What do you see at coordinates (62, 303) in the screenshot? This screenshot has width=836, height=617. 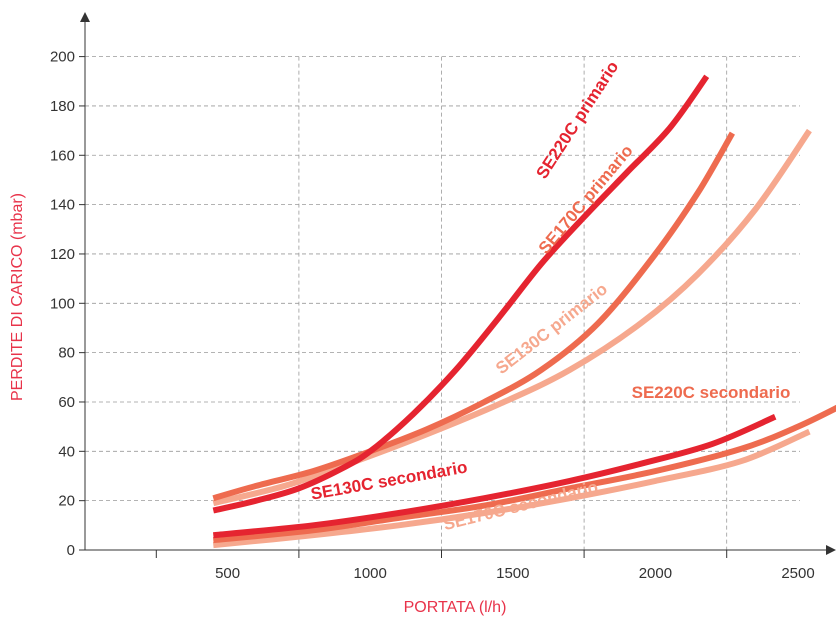 I see `y-tick-label: 100` at bounding box center [62, 303].